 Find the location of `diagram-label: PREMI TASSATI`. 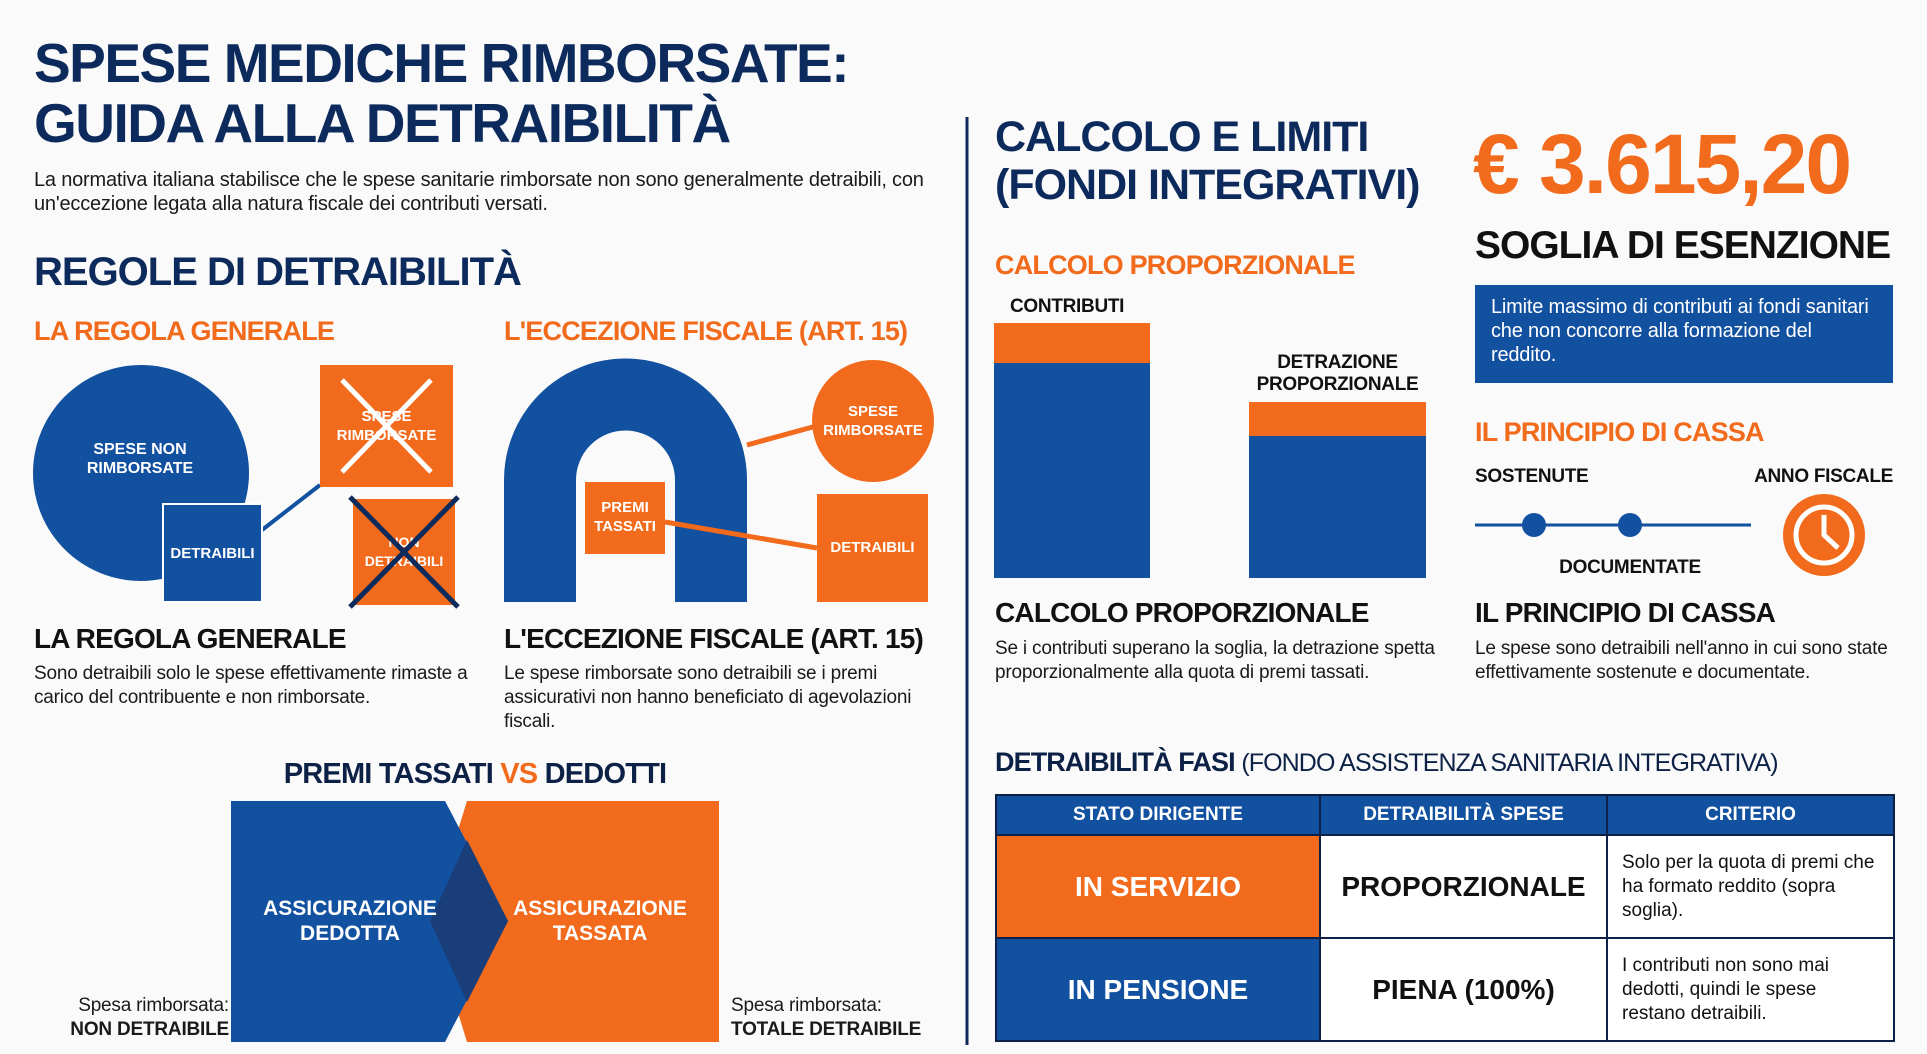

diagram-label: PREMI TASSATI is located at coordinates (625, 517).